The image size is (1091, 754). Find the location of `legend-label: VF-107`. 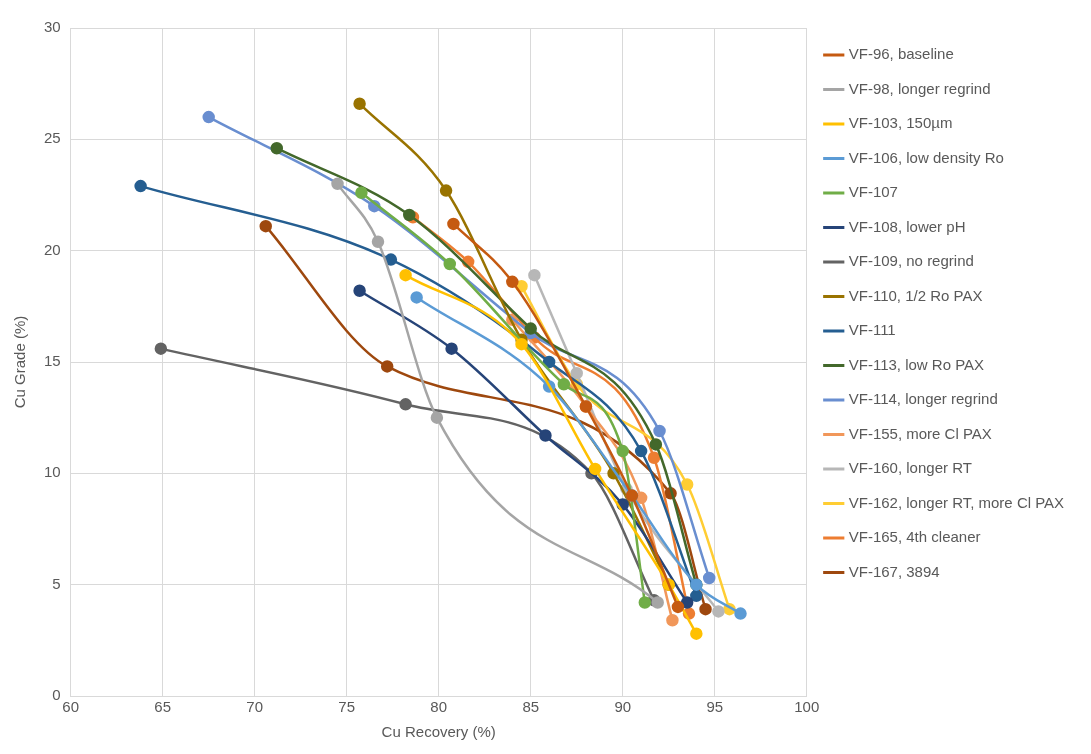

legend-label: VF-107 is located at coordinates (873, 192).